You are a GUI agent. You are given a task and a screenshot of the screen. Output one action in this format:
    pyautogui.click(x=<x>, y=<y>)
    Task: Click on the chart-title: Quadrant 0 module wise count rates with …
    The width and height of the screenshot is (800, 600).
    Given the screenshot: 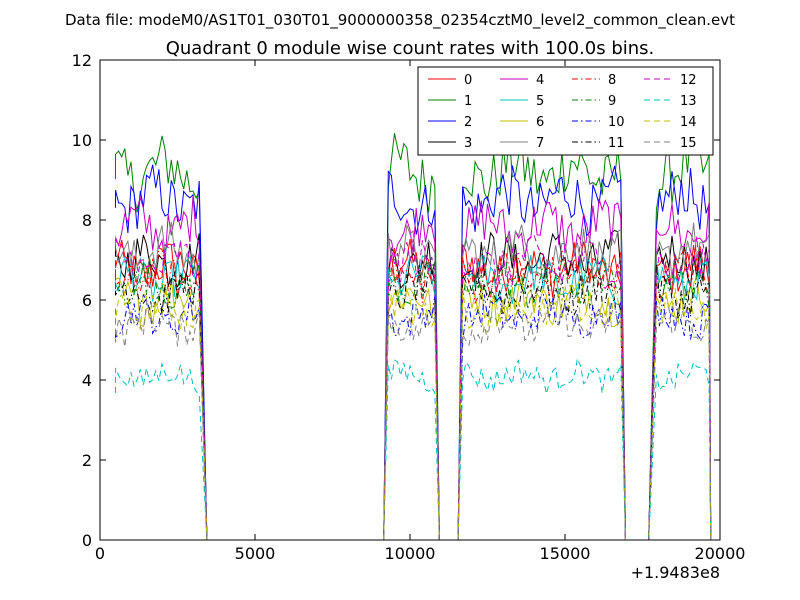 What is the action you would take?
    pyautogui.click(x=410, y=48)
    